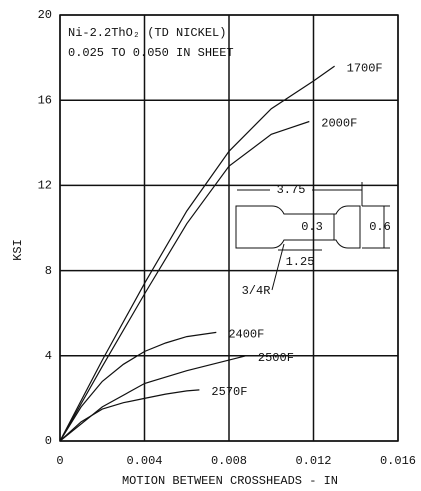 The image size is (421, 491). Describe the element at coordinates (151, 53) in the screenshot. I see `chart-subtitle: 0.025 TO 0.050 IN SHEET` at that location.